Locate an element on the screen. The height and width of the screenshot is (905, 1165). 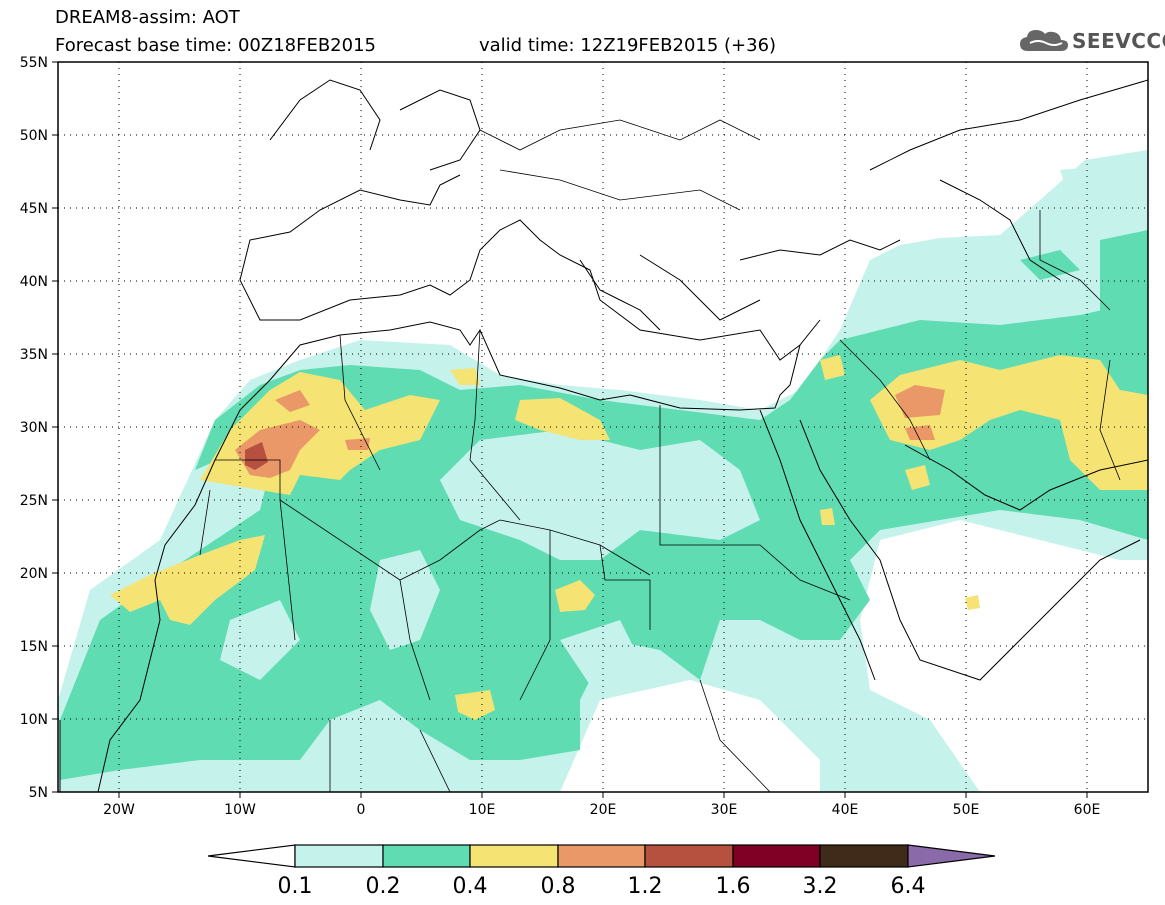
logo-text: SEEVCCC is located at coordinates (1118, 41).